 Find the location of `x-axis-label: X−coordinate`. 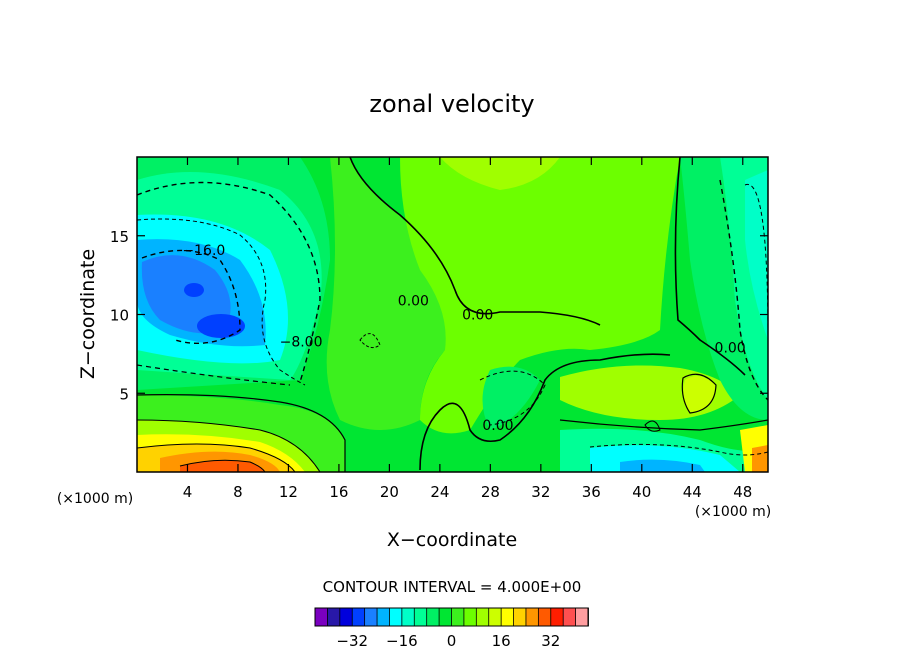

x-axis-label: X−coordinate is located at coordinates (452, 540).